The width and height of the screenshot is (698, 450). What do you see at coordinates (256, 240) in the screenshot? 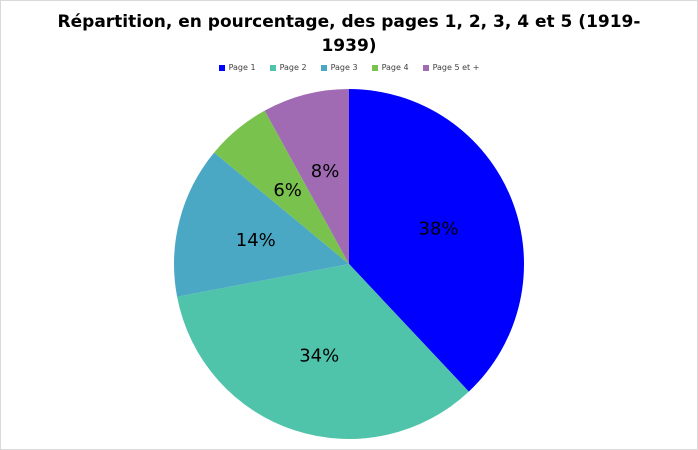
I see `slice-data-label: 14%` at bounding box center [256, 240].